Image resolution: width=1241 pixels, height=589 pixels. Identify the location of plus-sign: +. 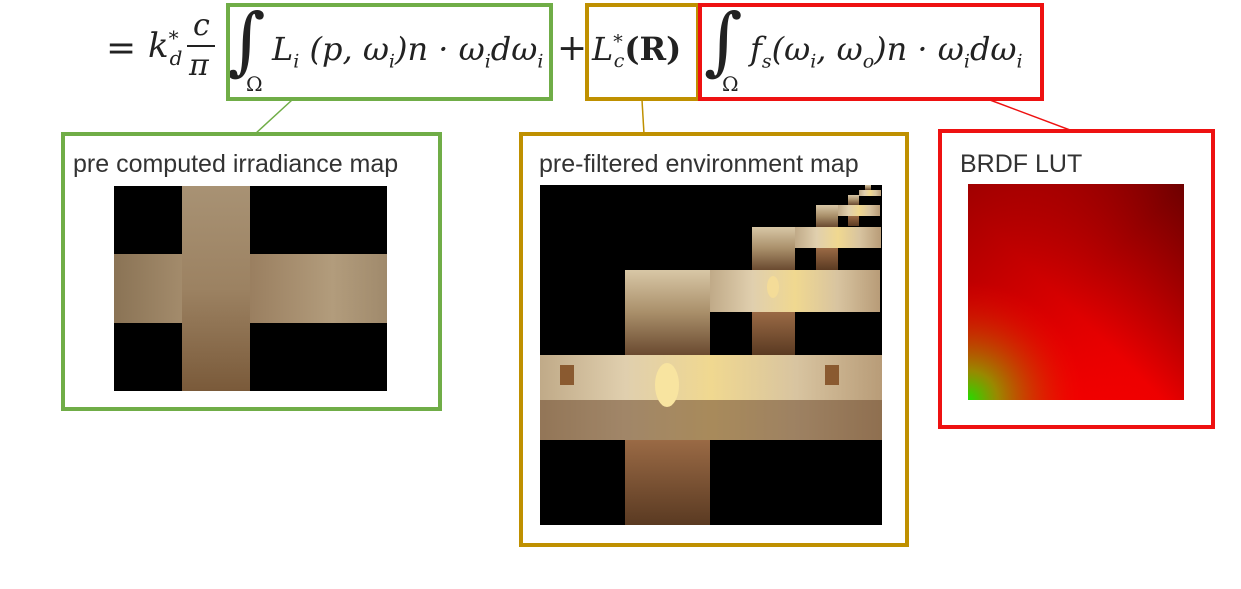
(572, 48).